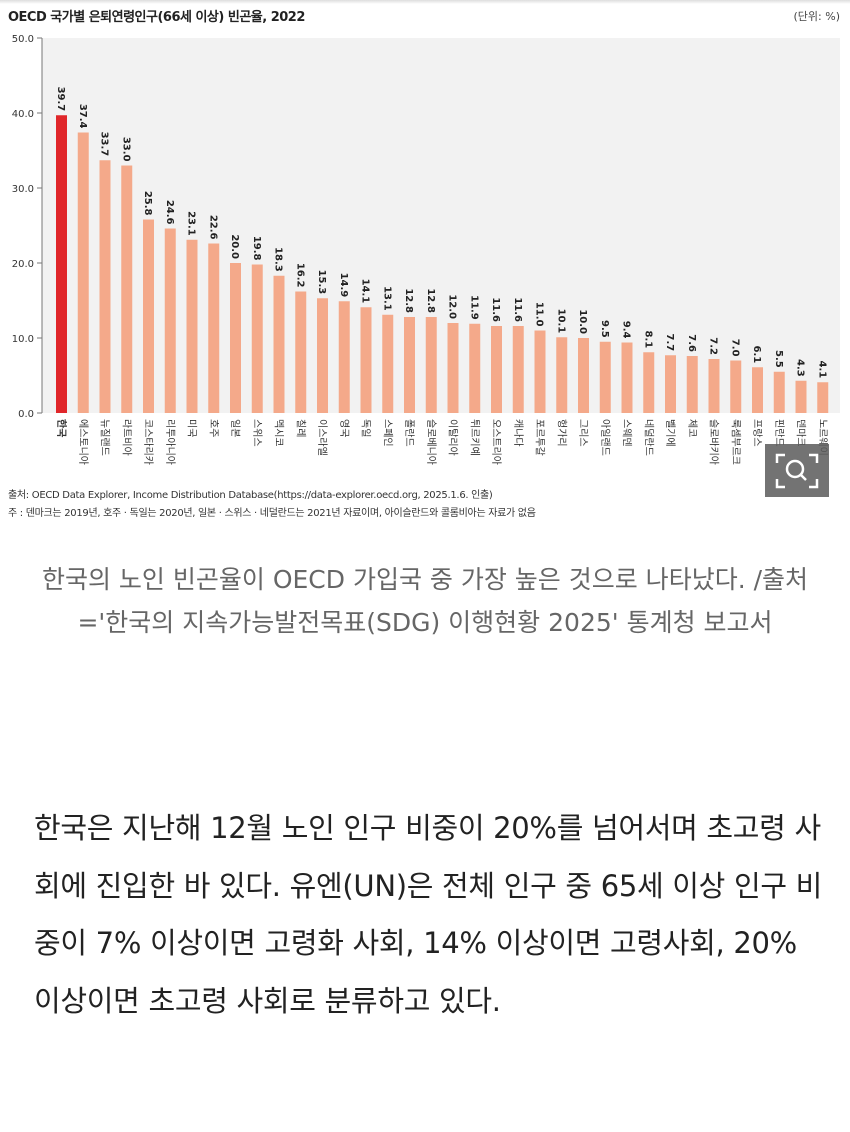 The image size is (850, 1132). What do you see at coordinates (148, 442) in the screenshot?
I see `x-tick-label: 코스타리카` at bounding box center [148, 442].